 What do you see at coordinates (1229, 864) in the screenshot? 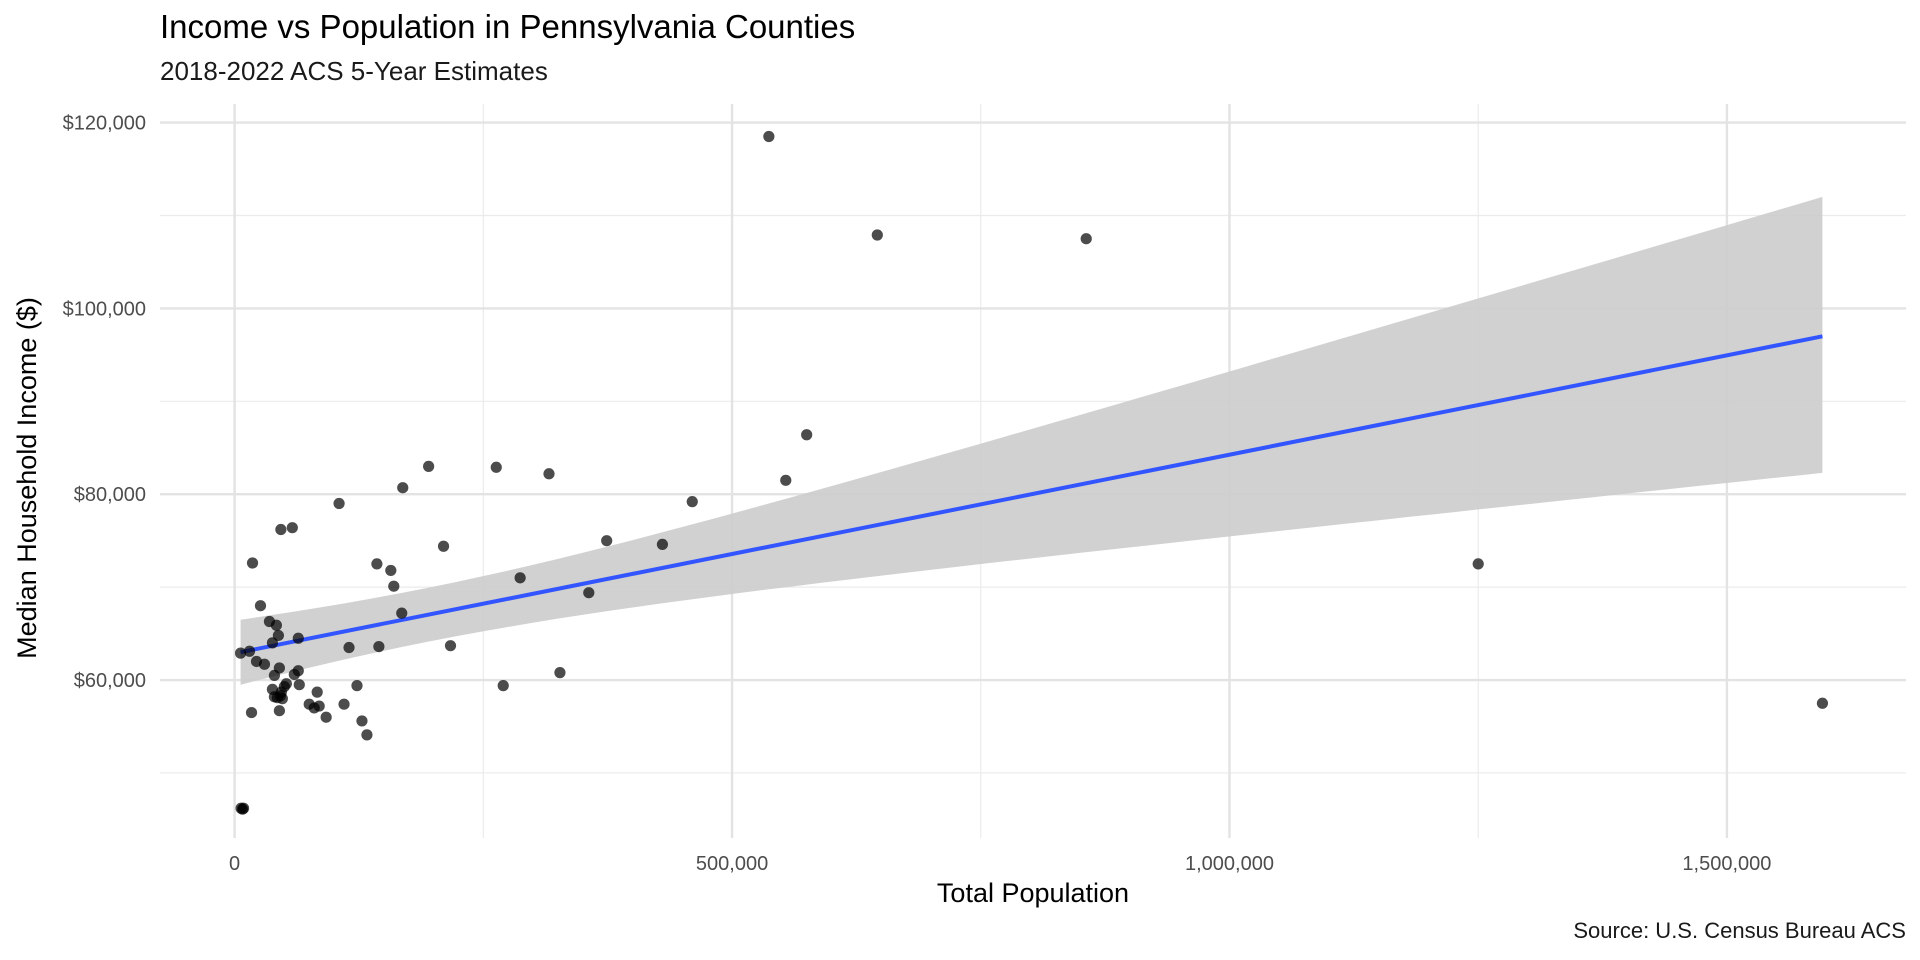
I see `x-tick-label: 1,000,000` at bounding box center [1229, 864].